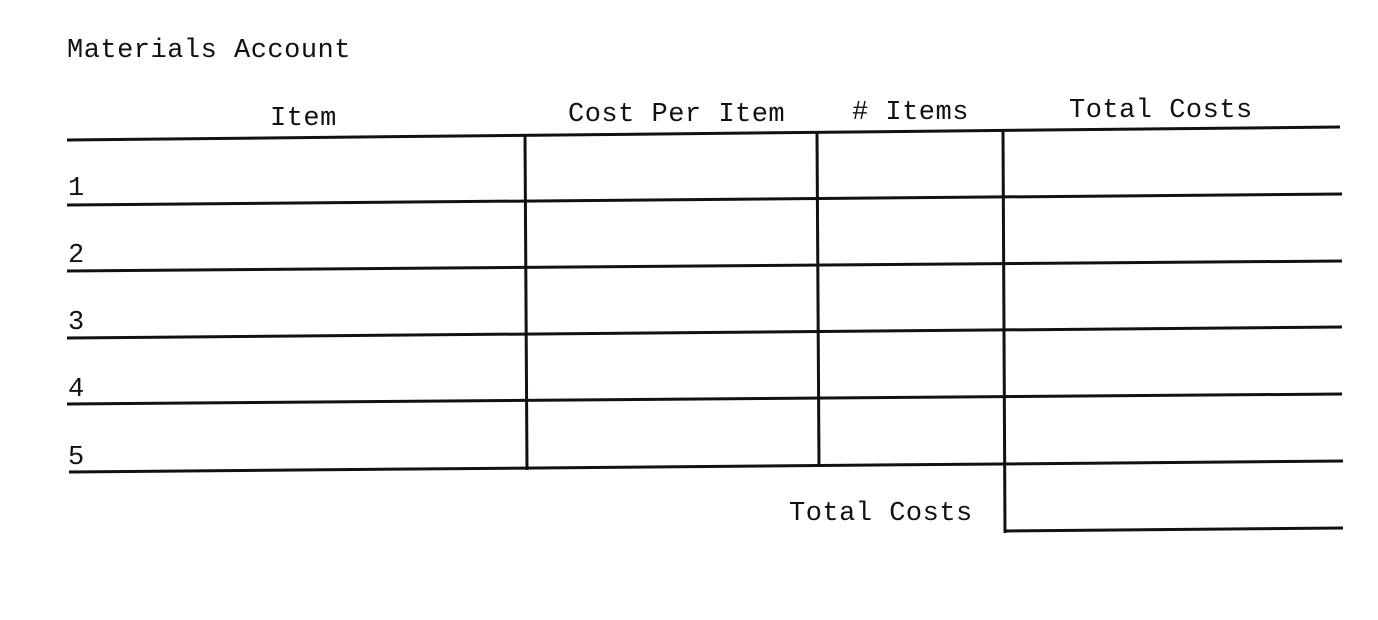  What do you see at coordinates (1161, 111) in the screenshot?
I see `column-header-total-costs: Total Costs` at bounding box center [1161, 111].